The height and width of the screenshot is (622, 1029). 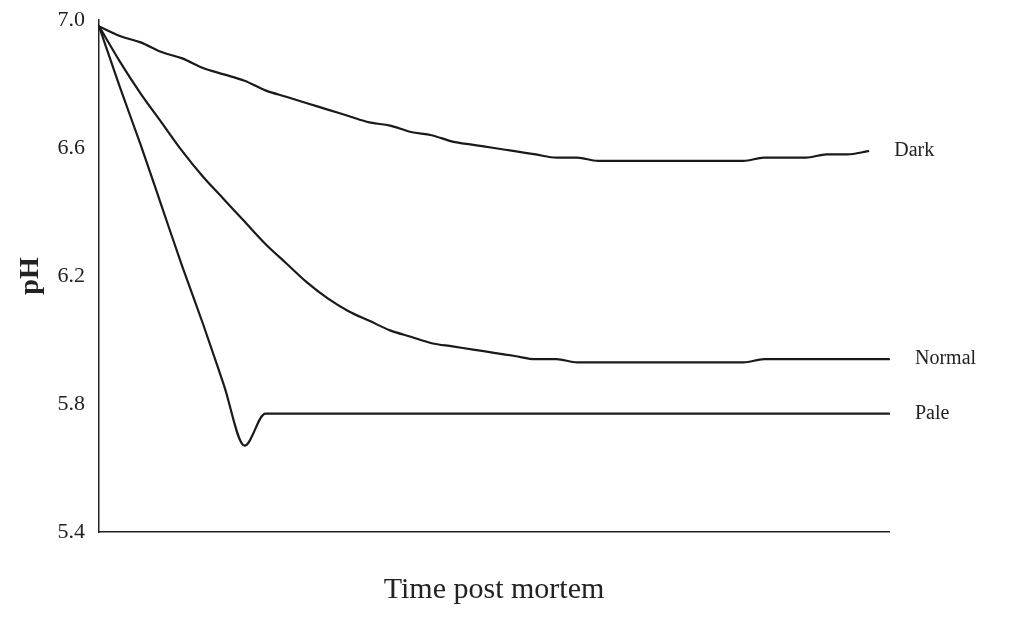 I want to click on y-tick-label: 6.2, so click(x=71, y=274).